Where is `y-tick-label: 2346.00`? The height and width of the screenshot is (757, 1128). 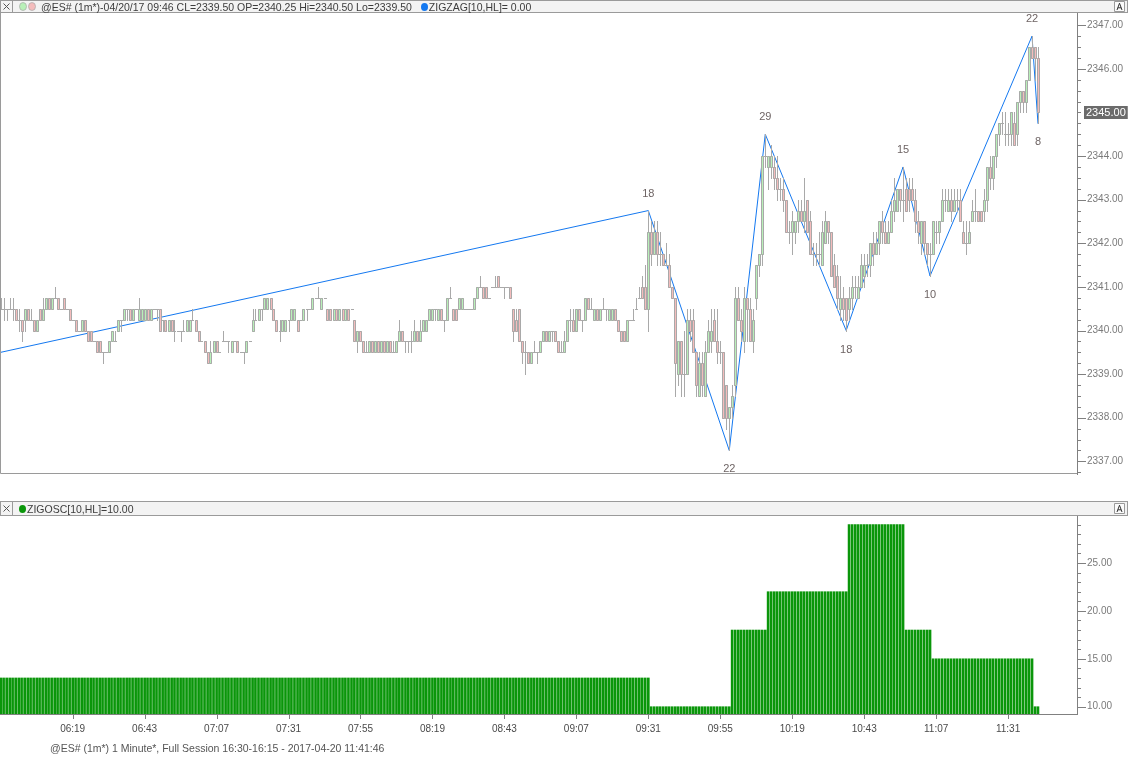
y-tick-label: 2346.00 is located at coordinates (1105, 68).